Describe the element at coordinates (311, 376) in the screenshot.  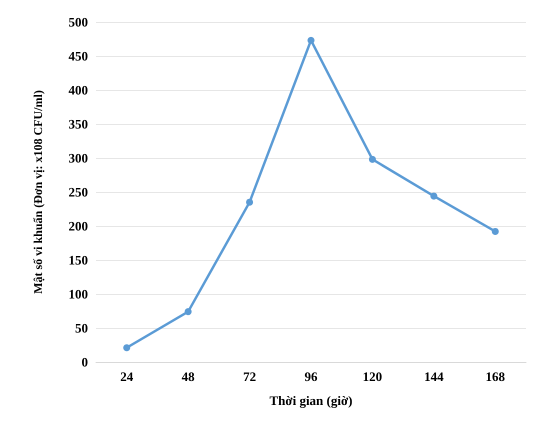
I see `x-tick-label: 96` at that location.